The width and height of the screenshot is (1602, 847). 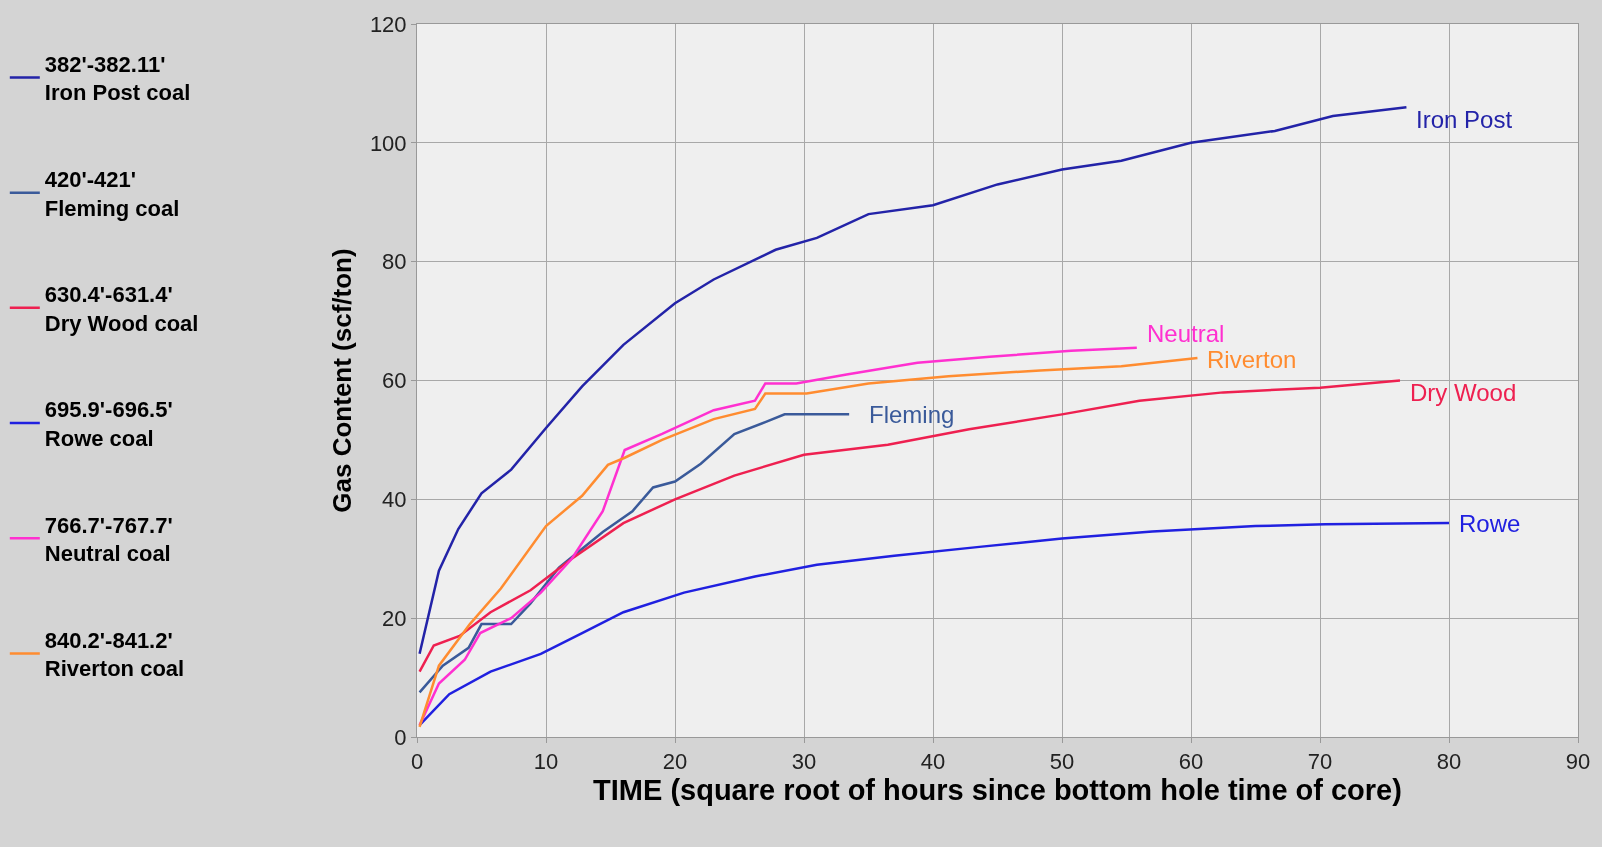 What do you see at coordinates (121, 309) in the screenshot?
I see `legend-label: 630.4'-631.4' Dry Wood coal` at bounding box center [121, 309].